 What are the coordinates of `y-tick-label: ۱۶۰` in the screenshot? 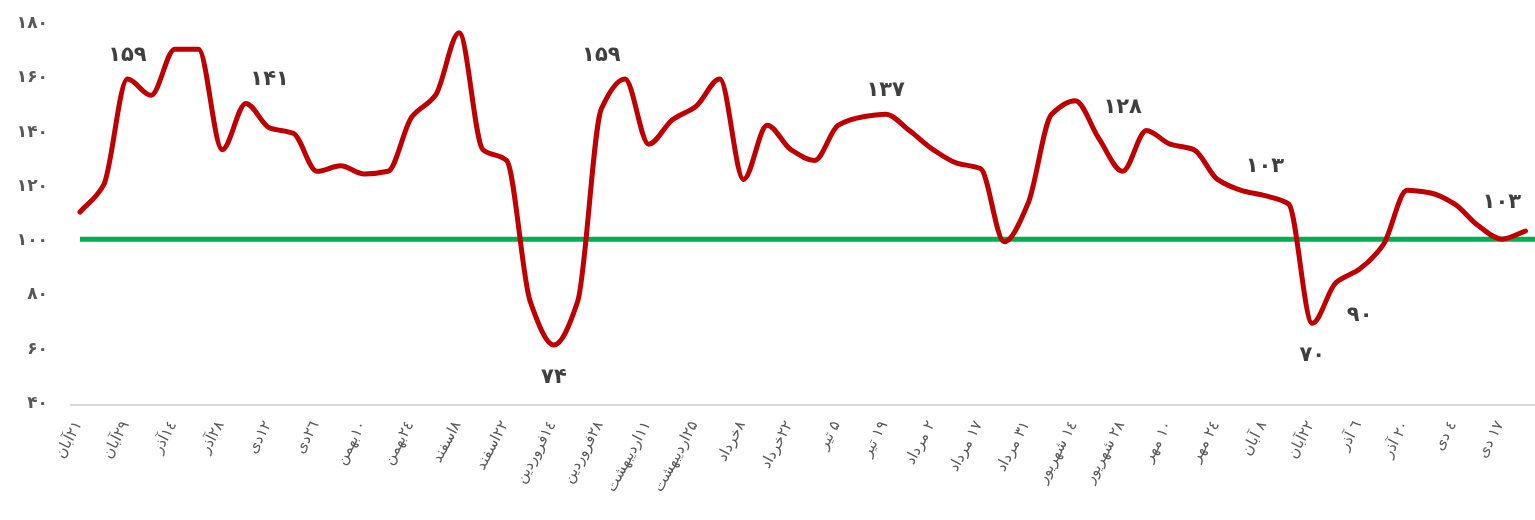 It's located at (32, 76).